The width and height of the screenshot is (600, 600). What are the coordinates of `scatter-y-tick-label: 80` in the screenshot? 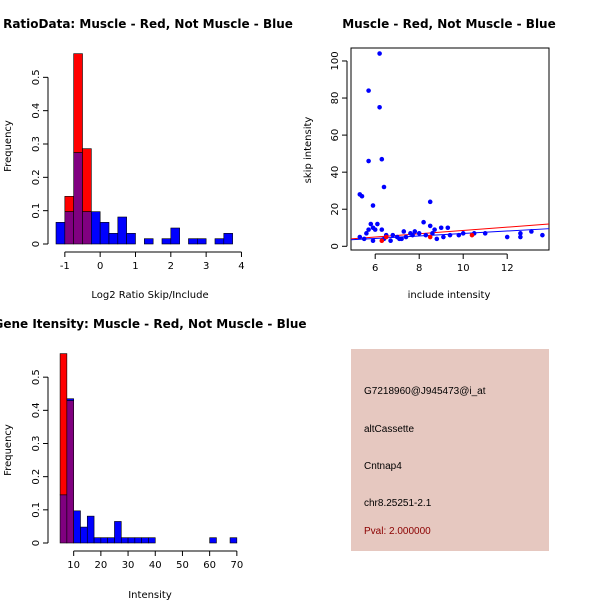 It's located at (335, 98).